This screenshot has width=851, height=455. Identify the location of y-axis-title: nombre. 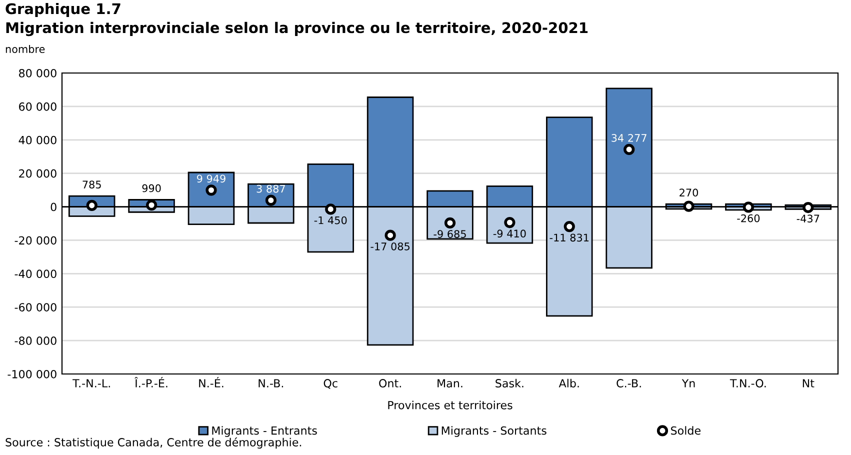
(25, 49).